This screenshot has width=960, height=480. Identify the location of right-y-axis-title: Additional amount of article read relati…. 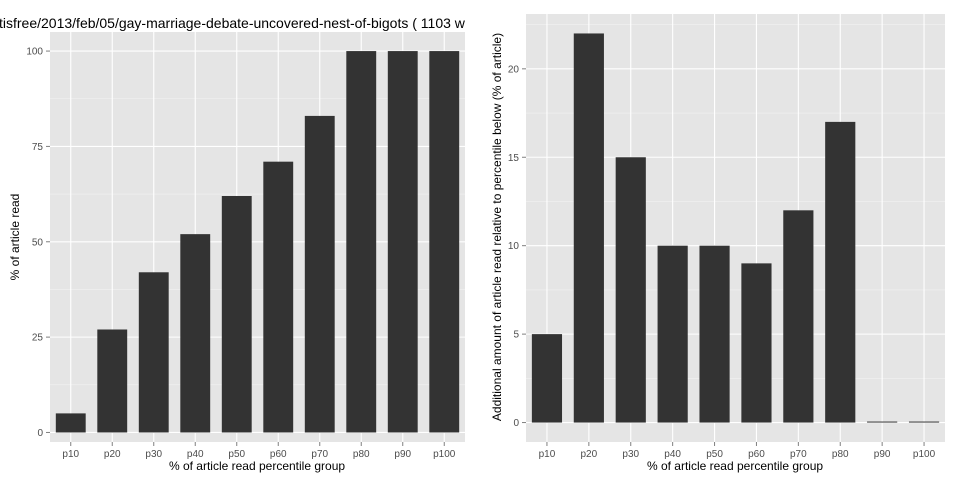
(497, 227).